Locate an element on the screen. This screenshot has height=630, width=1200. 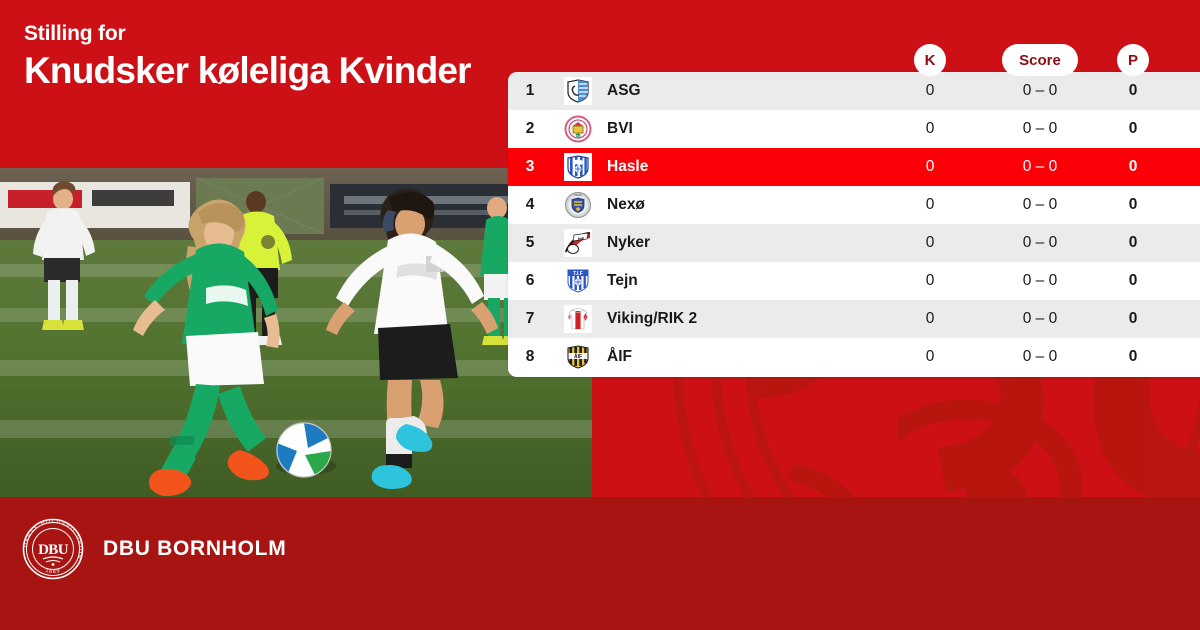
table-row-highlighted: 3 Hasle 0 0 – 0 0 is located at coordinates (854, 167).